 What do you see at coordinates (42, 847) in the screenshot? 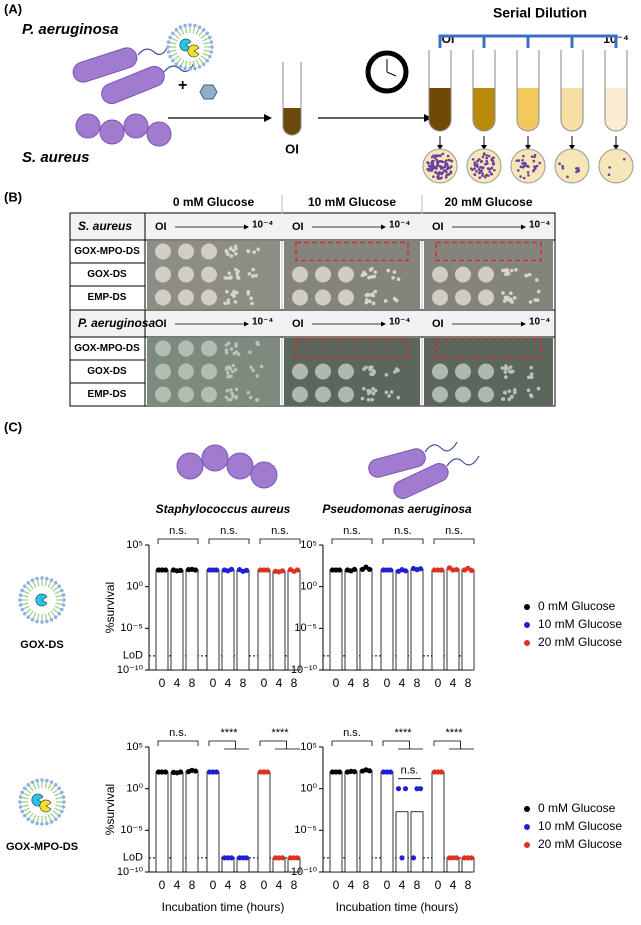
I see `row-label: GOX-MPO-DS` at bounding box center [42, 847].